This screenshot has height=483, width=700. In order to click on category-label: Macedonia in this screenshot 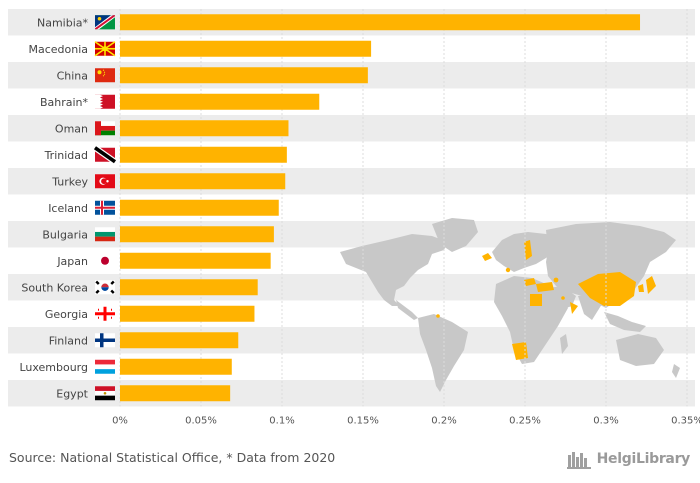, I will do `click(58, 49)`.